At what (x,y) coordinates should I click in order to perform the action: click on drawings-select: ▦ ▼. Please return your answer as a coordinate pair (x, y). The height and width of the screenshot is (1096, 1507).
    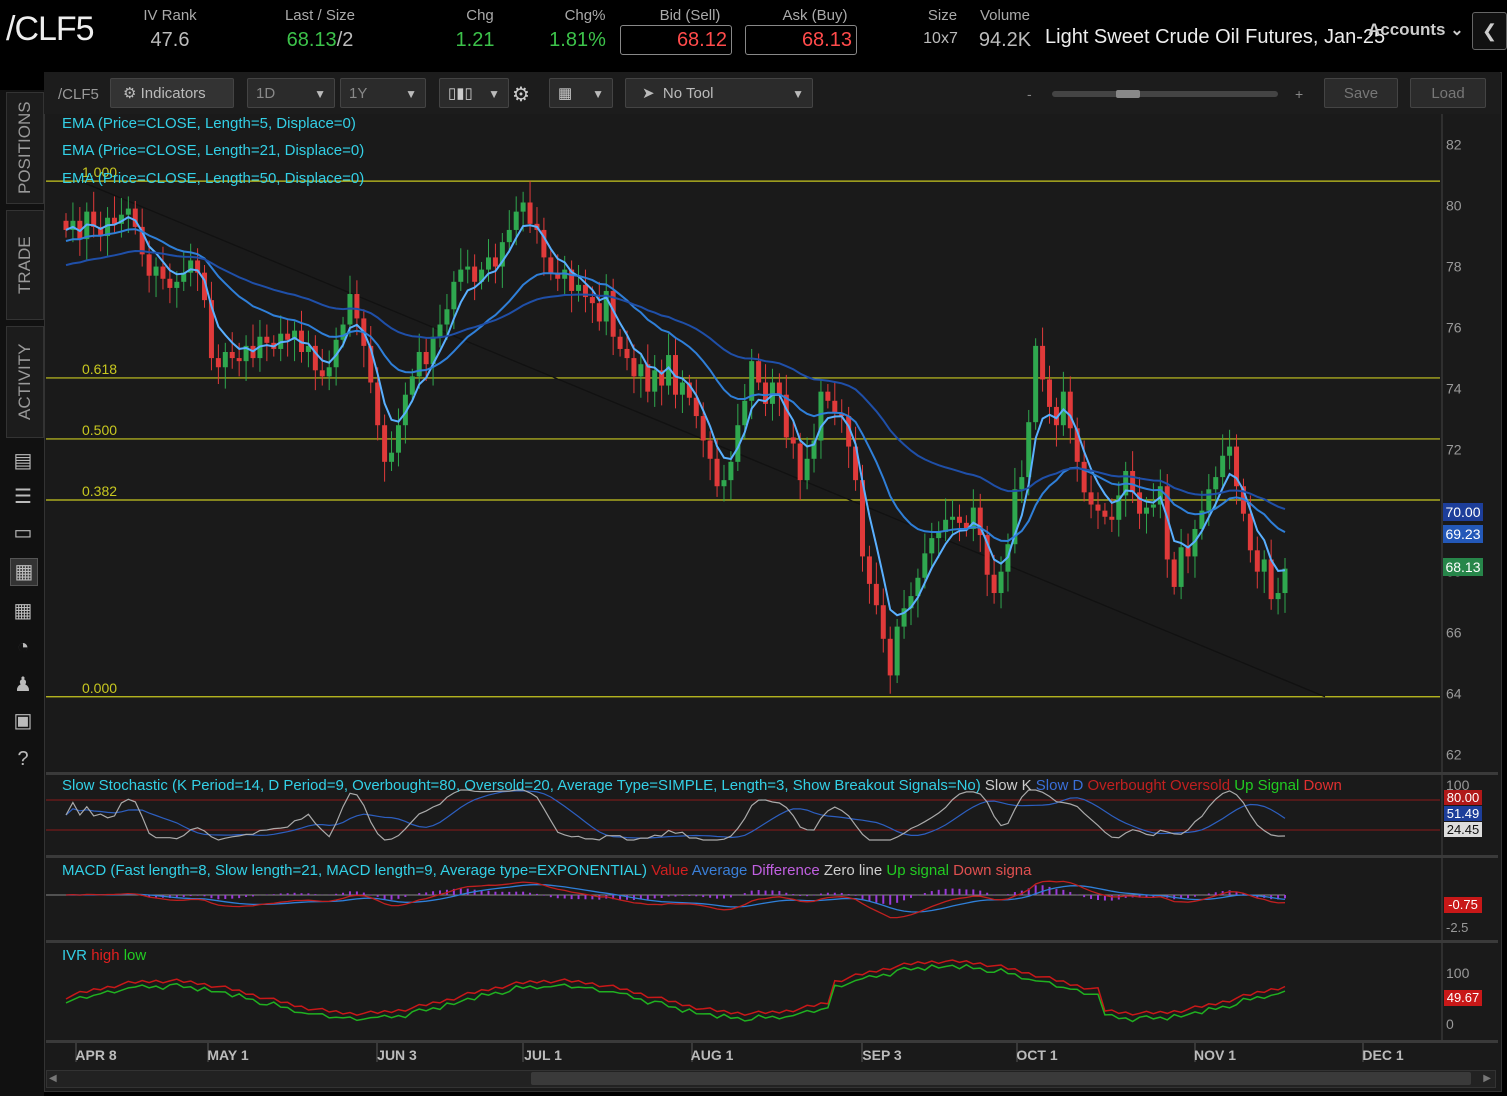
    Looking at the image, I should click on (581, 93).